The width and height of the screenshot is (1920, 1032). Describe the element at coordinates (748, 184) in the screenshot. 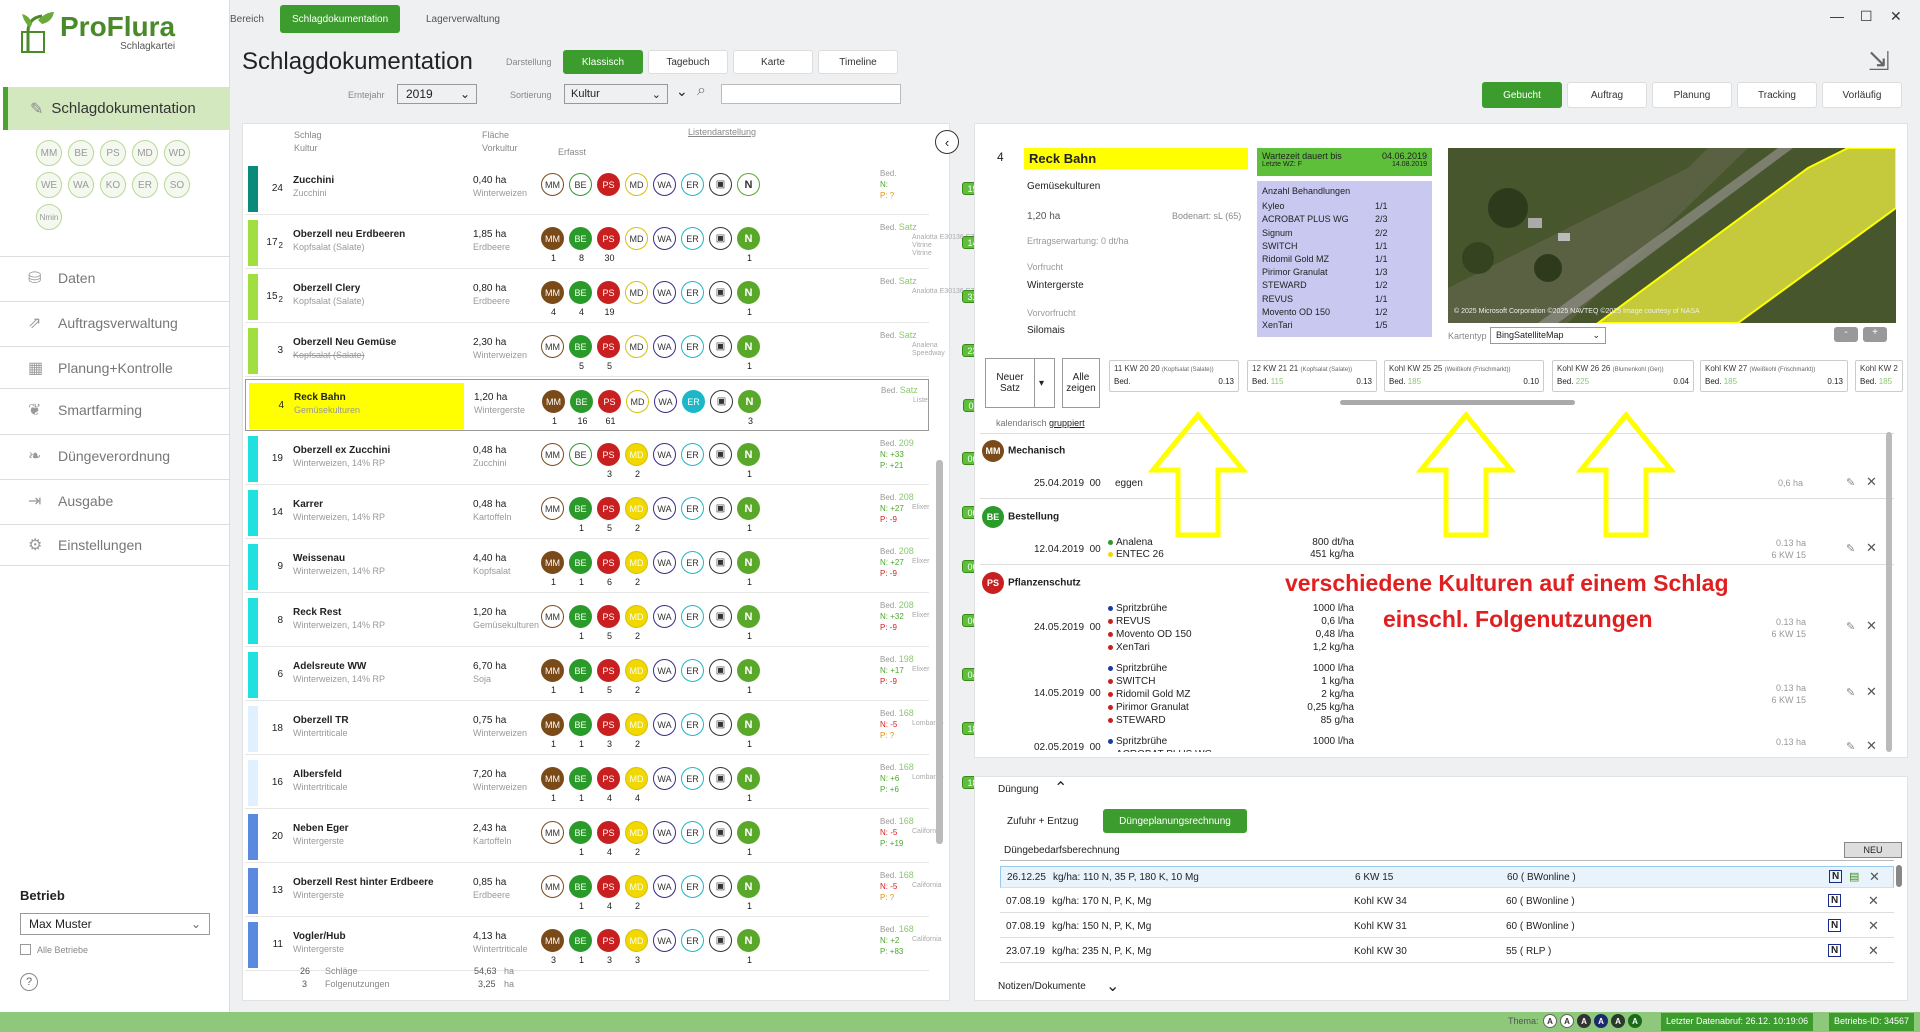

I see `chip-nm: N` at that location.